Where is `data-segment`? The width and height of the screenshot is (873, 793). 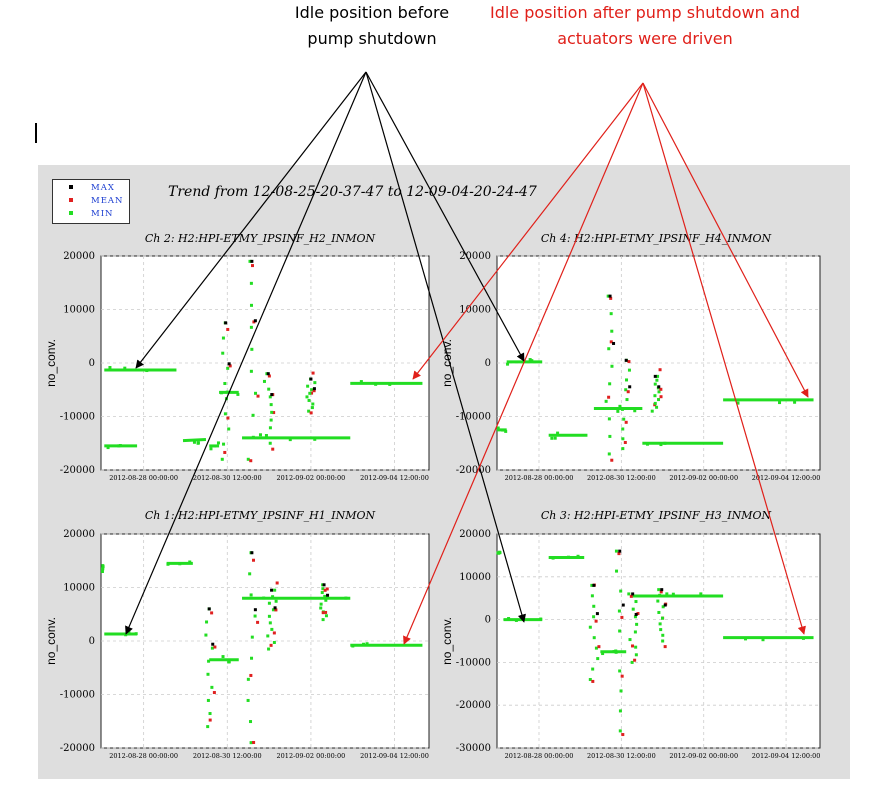
data-segment is located at coordinates (194, 440).